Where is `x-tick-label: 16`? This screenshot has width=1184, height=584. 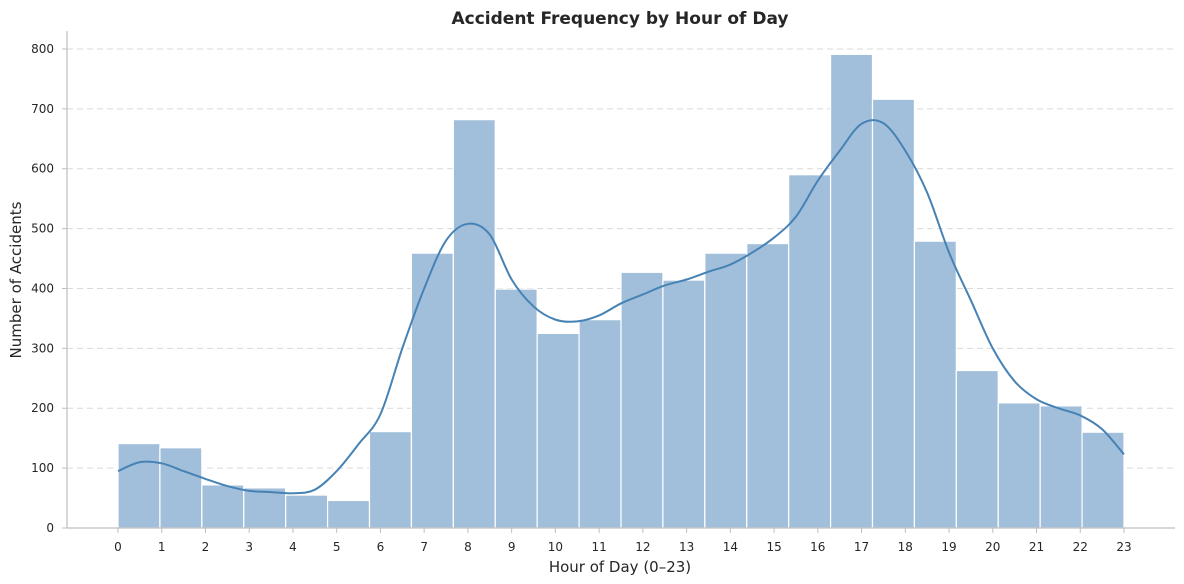 x-tick-label: 16 is located at coordinates (817, 547).